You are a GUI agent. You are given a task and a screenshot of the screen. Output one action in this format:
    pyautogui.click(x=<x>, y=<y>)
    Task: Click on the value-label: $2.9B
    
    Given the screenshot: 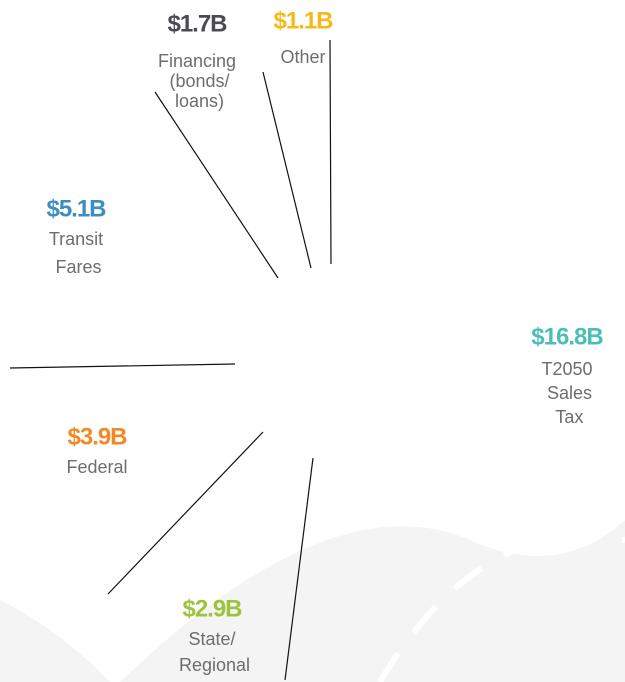 What is the action you would take?
    pyautogui.click(x=212, y=608)
    